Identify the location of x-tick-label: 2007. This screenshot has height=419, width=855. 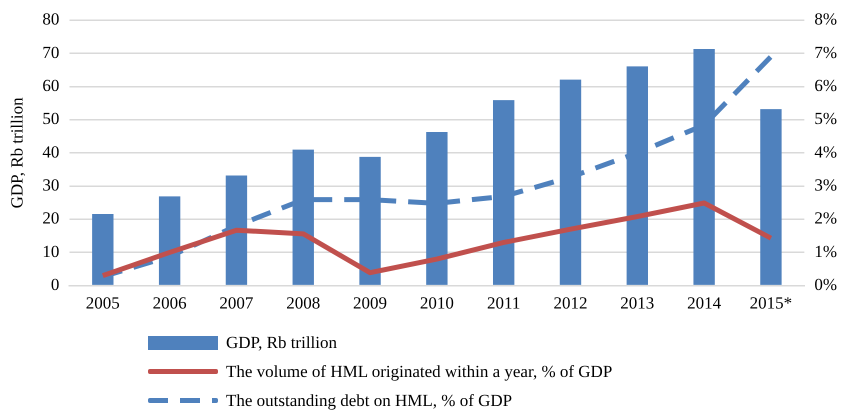
(236, 302).